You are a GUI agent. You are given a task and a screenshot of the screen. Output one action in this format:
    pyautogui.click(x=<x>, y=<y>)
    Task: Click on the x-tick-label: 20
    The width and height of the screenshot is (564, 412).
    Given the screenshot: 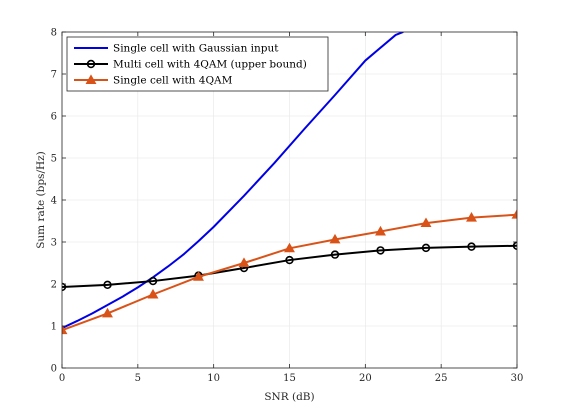 What is the action you would take?
    pyautogui.click(x=365, y=378)
    